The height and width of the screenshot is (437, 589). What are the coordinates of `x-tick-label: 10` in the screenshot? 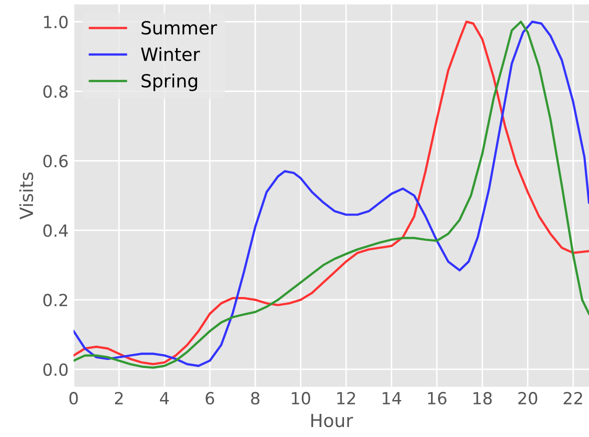 It's located at (301, 398).